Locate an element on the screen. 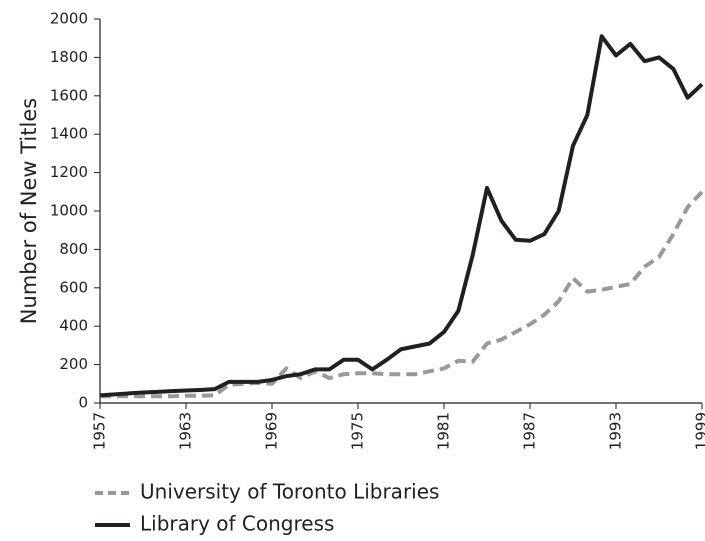  x-tick-label: 1999 is located at coordinates (699, 431).